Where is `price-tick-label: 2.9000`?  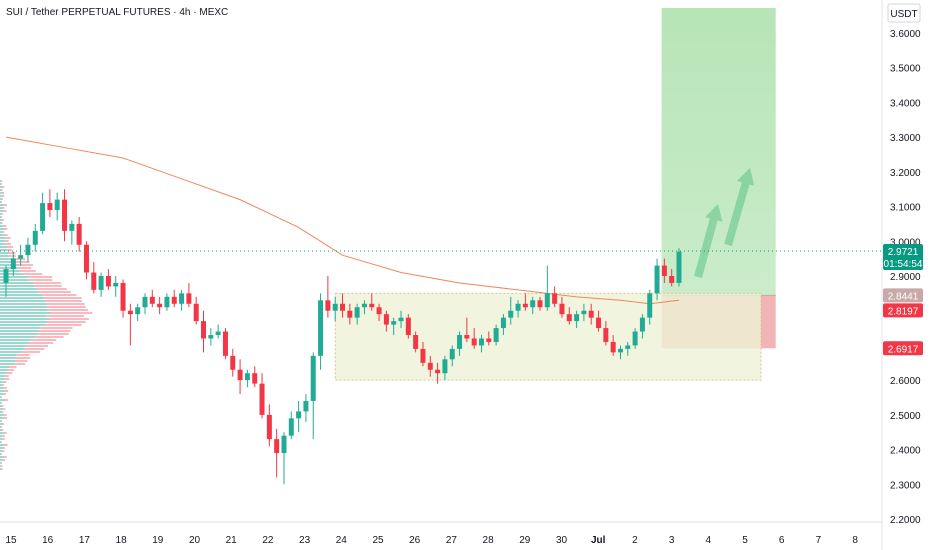
price-tick-label: 2.9000 is located at coordinates (905, 277).